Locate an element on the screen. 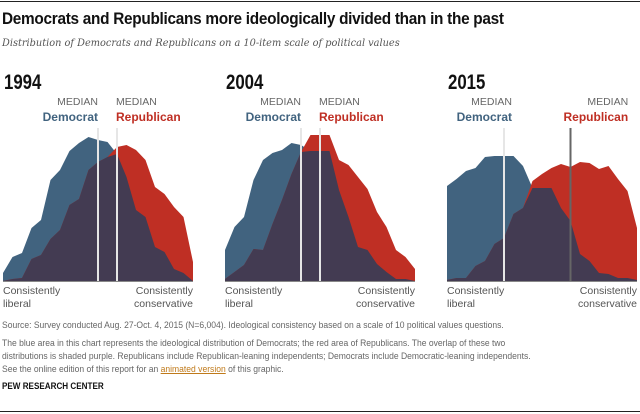  overlap-area is located at coordinates (542, 234).